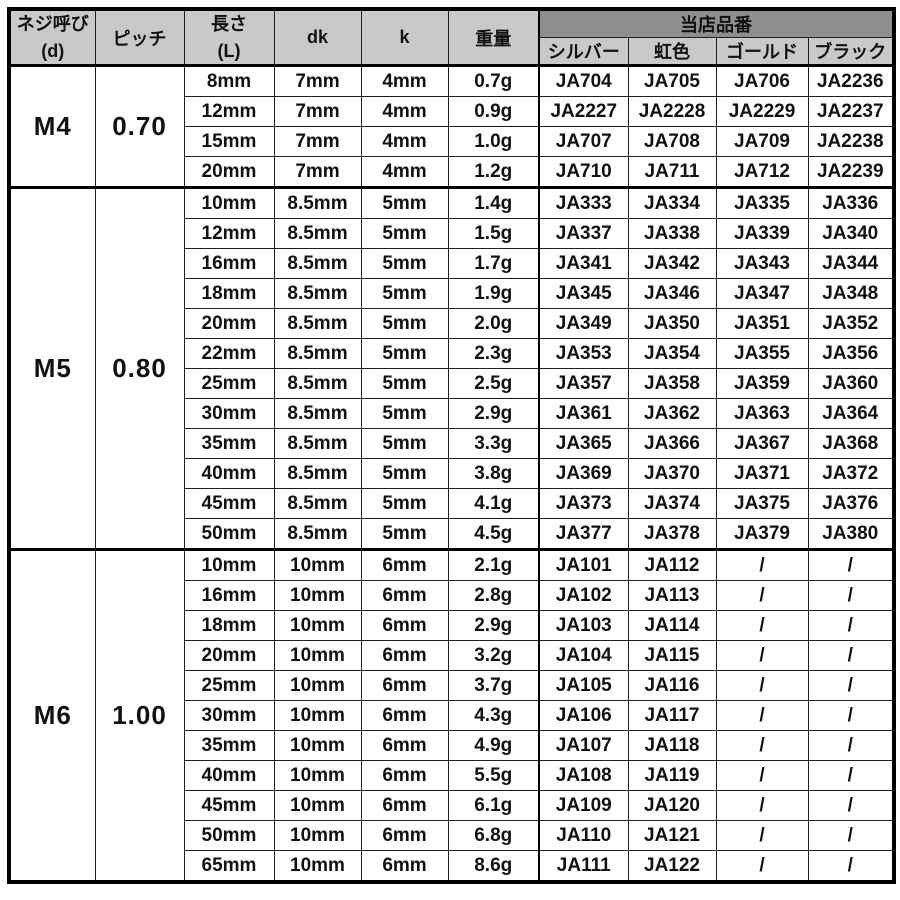  What do you see at coordinates (583, 353) in the screenshot?
I see `part-silver-cell: JA353` at bounding box center [583, 353].